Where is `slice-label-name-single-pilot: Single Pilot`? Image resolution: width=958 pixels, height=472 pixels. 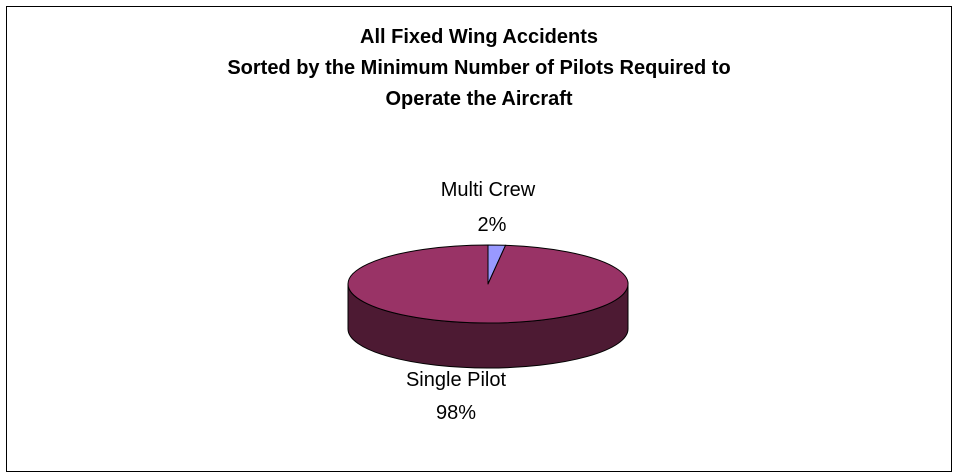
slice-label-name-single-pilot: Single Pilot is located at coordinates (456, 380).